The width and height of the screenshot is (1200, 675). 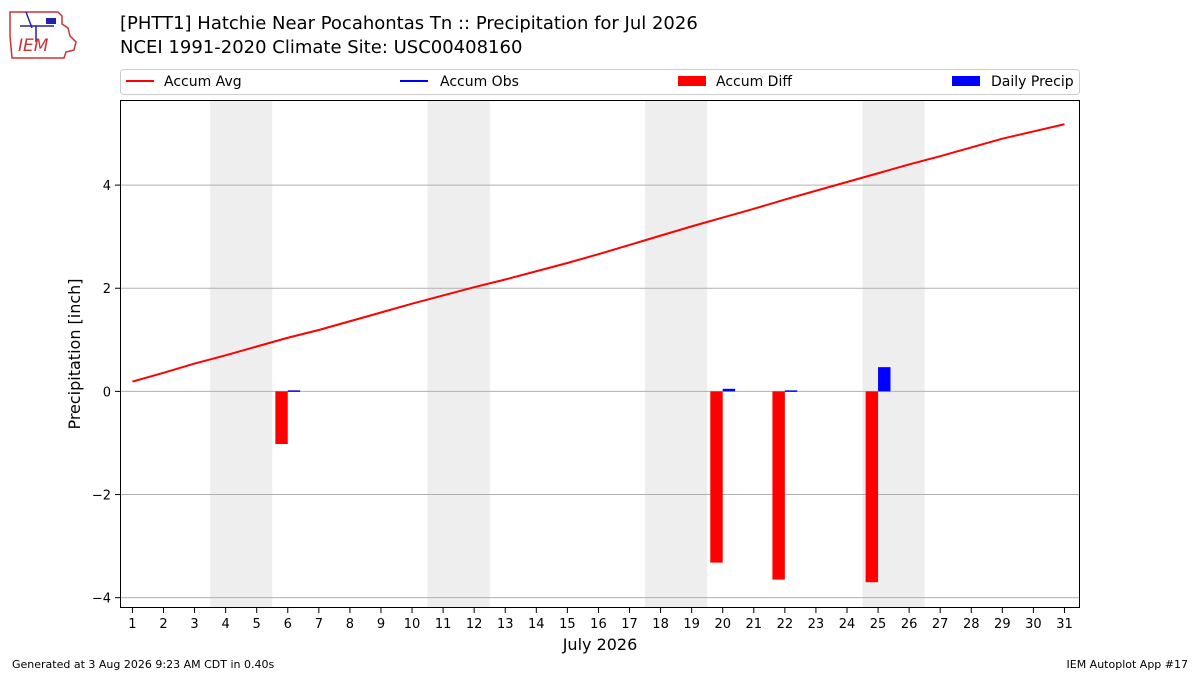 What do you see at coordinates (966, 81) in the screenshot?
I see `legend-swatch-daily-precip` at bounding box center [966, 81].